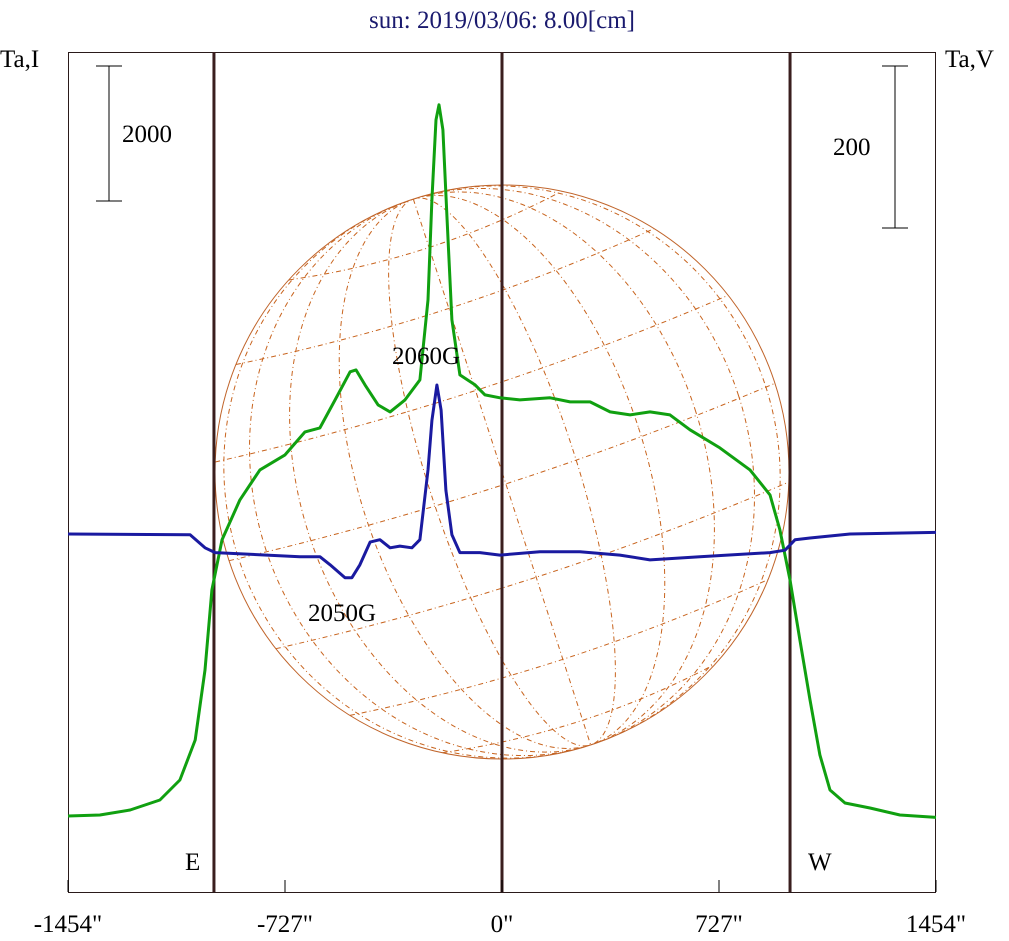  I want to click on left-axis-label: Ta,I, so click(19, 59).